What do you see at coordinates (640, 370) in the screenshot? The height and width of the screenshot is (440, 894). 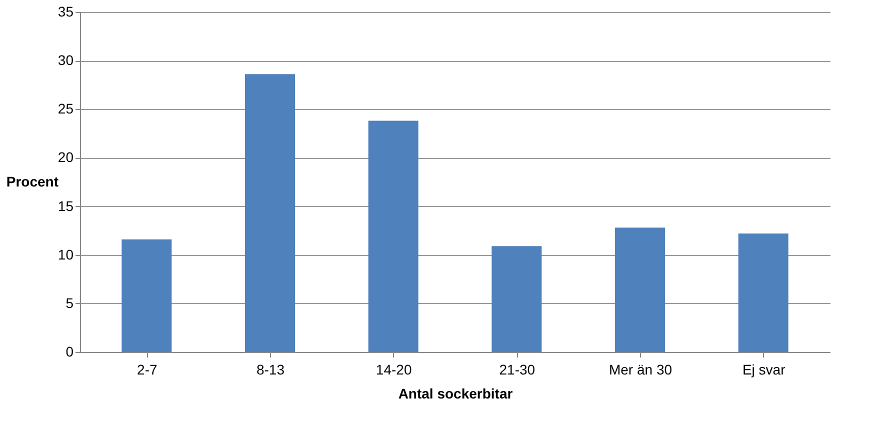 I see `x-tick-label: Mer än 30` at bounding box center [640, 370].